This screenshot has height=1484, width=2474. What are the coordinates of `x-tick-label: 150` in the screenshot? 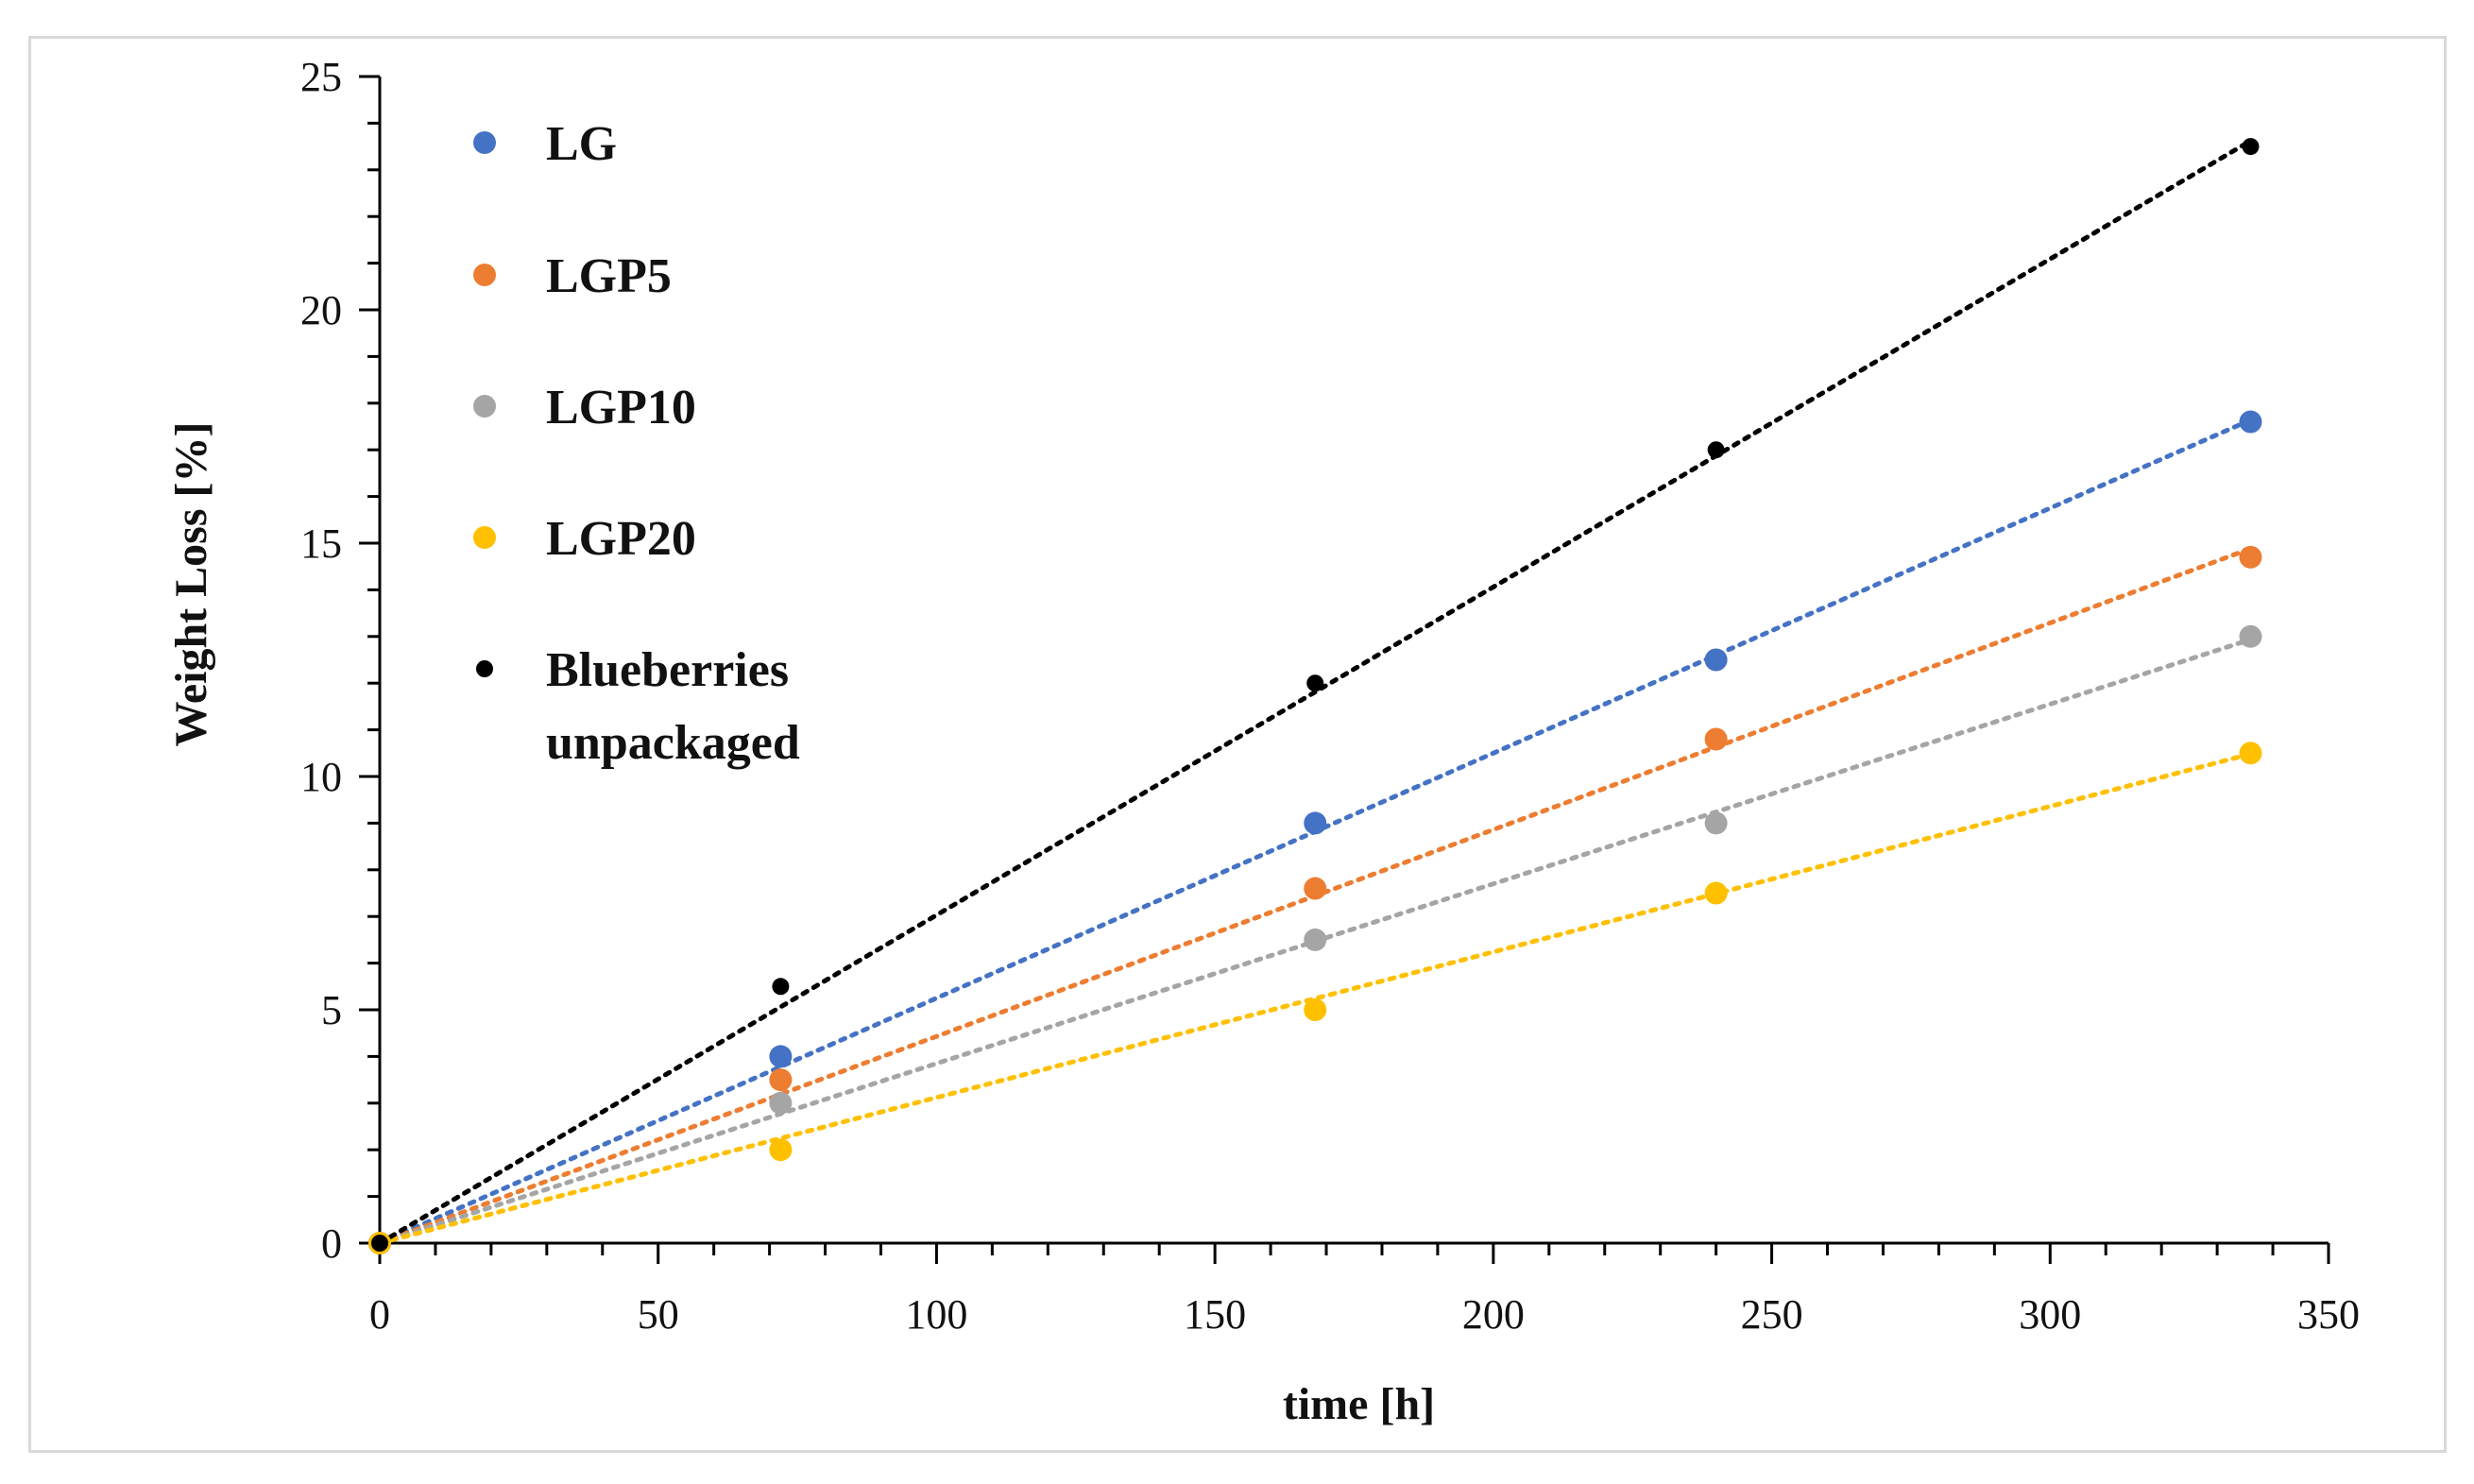 It's located at (1215, 1315).